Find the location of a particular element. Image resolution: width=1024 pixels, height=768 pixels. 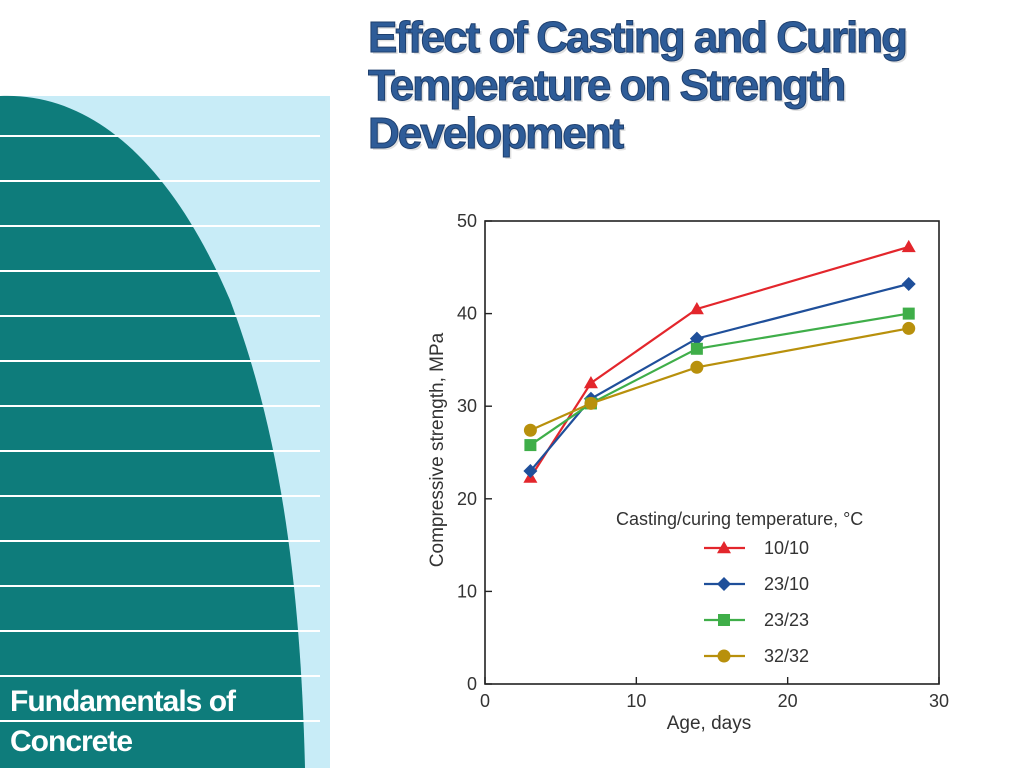

legend-entry-label: 32/32 is located at coordinates (786, 656).